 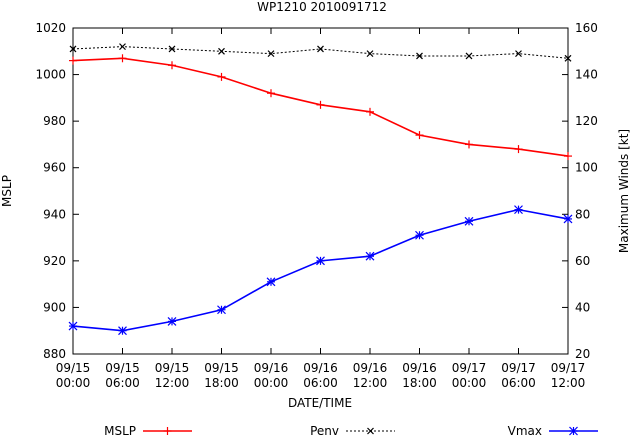 What do you see at coordinates (582, 307) in the screenshot?
I see `right-tick-label: 40` at bounding box center [582, 307].